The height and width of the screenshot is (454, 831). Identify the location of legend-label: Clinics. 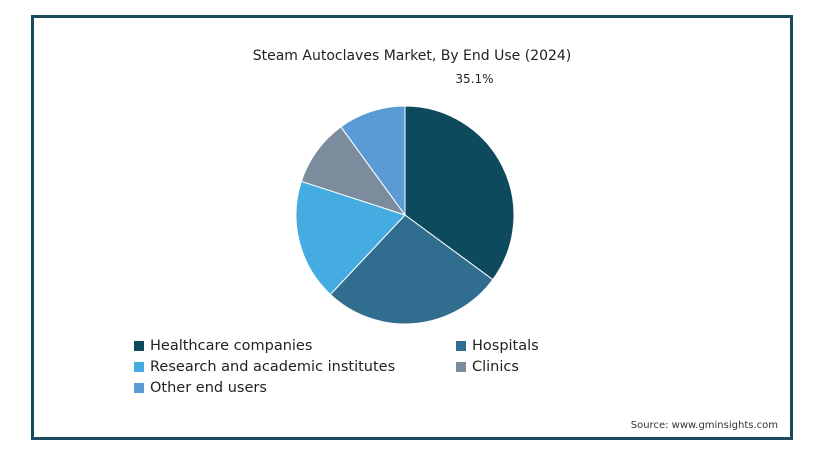
(495, 367).